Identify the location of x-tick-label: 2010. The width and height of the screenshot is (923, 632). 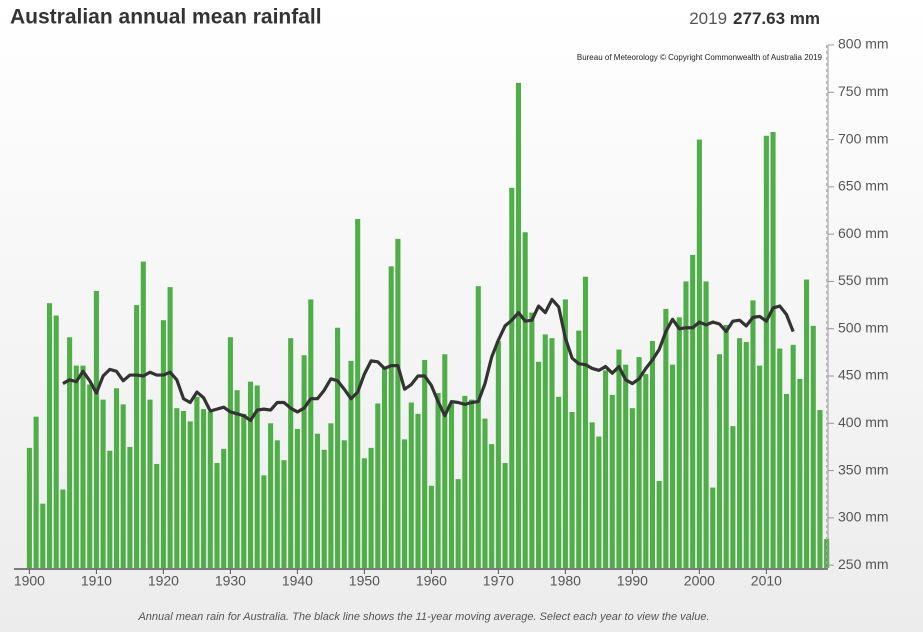
(766, 581).